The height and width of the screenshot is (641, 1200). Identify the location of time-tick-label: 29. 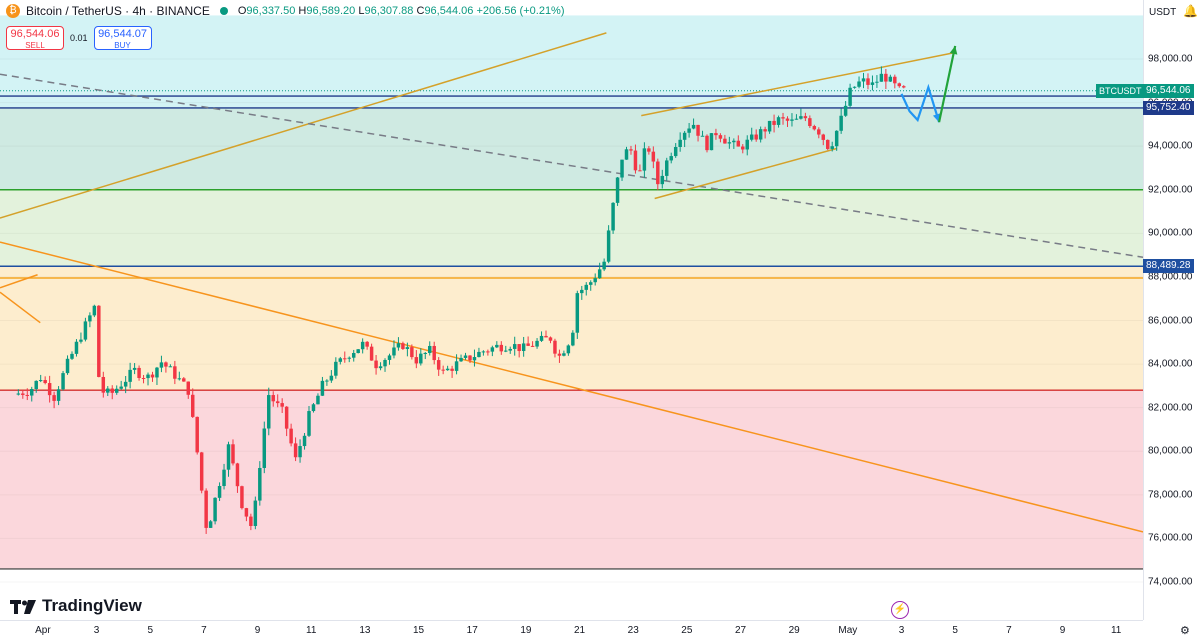
(794, 630).